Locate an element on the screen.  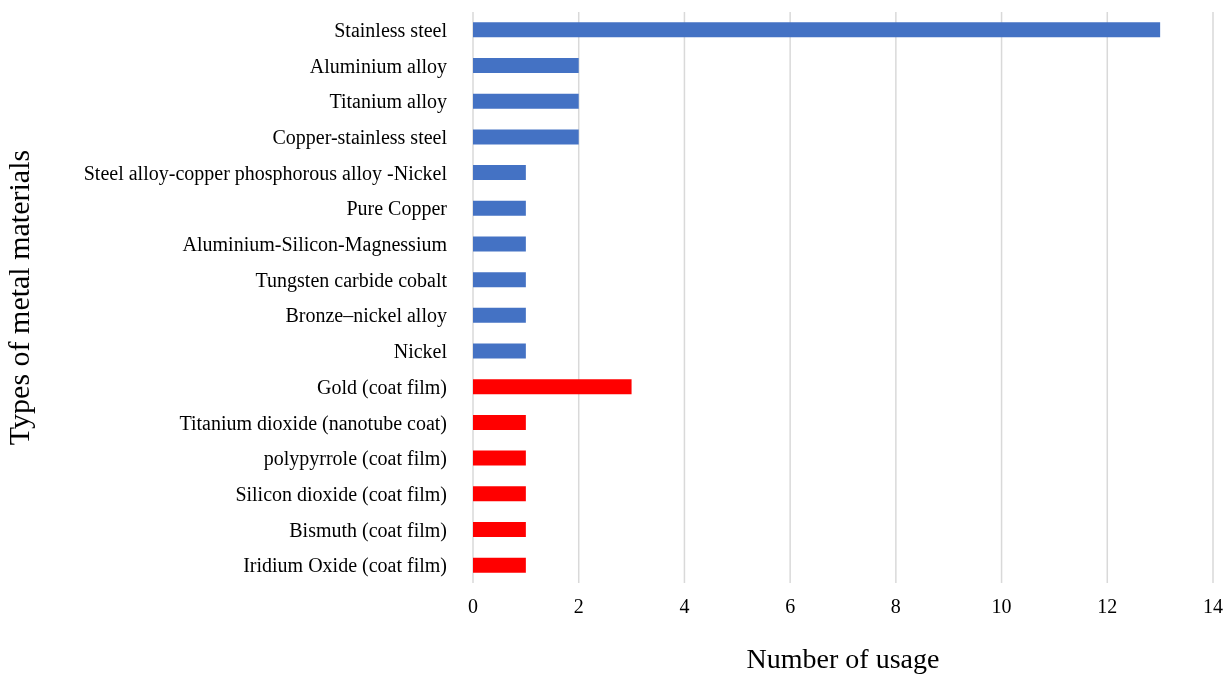
y-tick-label: Copper-stainless steel is located at coordinates (360, 138).